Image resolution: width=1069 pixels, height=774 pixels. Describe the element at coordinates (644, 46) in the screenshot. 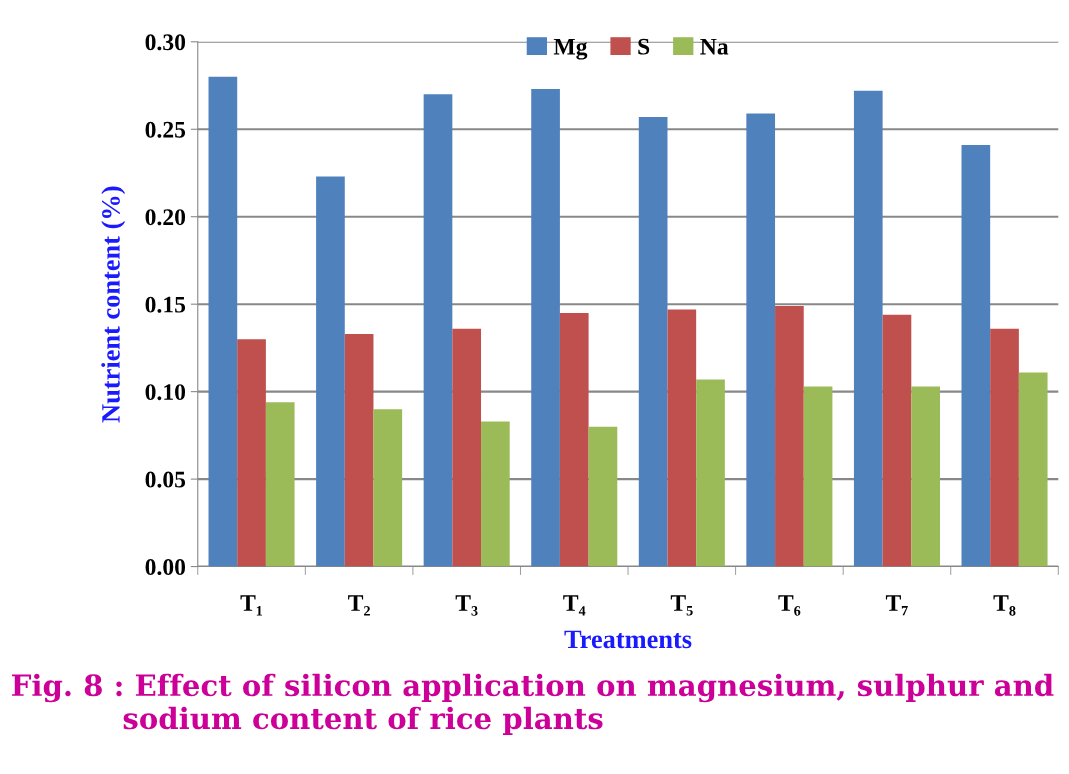

I see `legend-label: S` at that location.